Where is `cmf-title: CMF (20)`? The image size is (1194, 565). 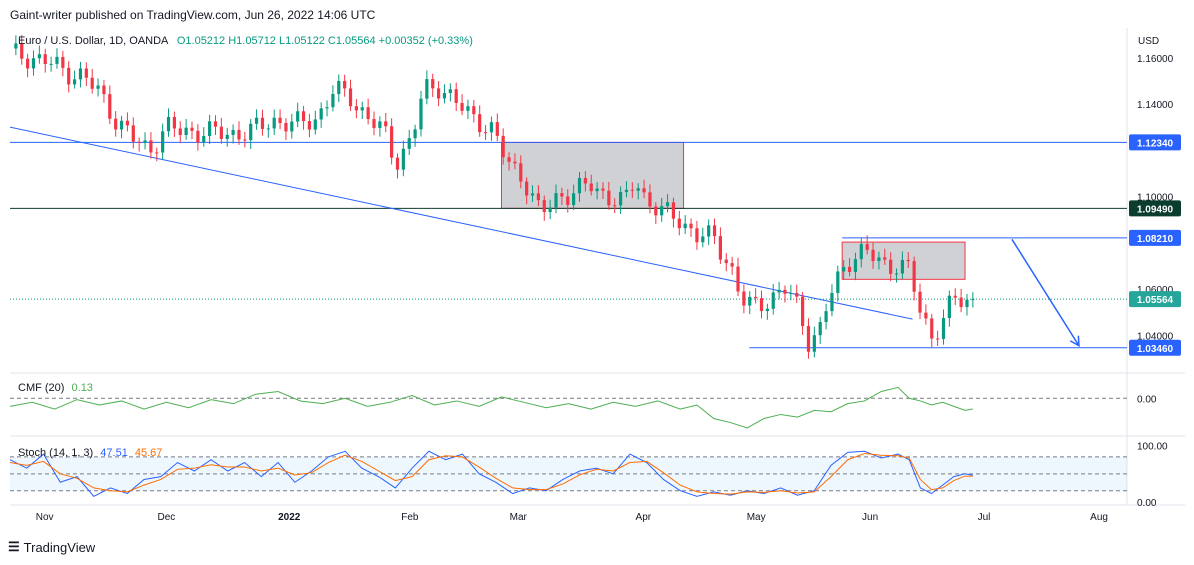 cmf-title: CMF (20) is located at coordinates (41, 388).